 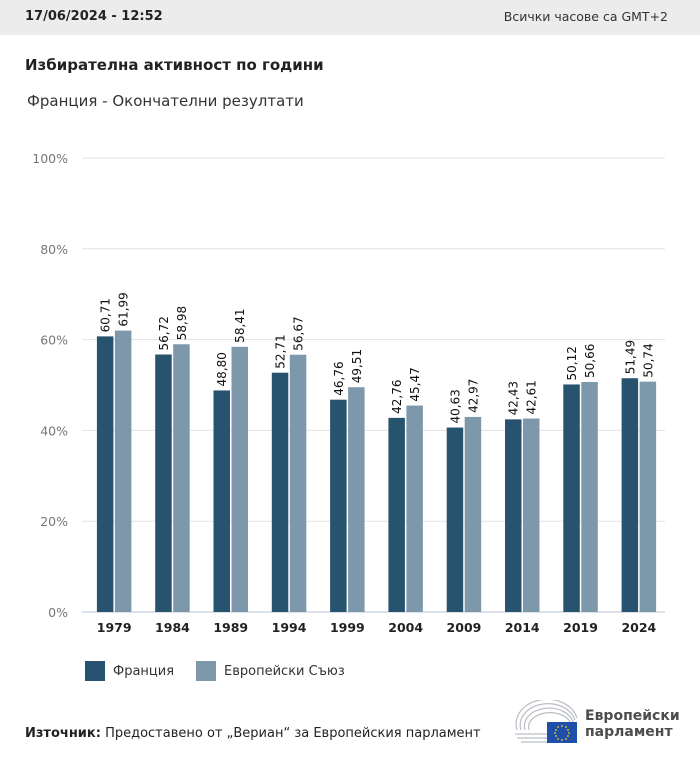 I want to click on data-label: 40,63, so click(x=455, y=406).